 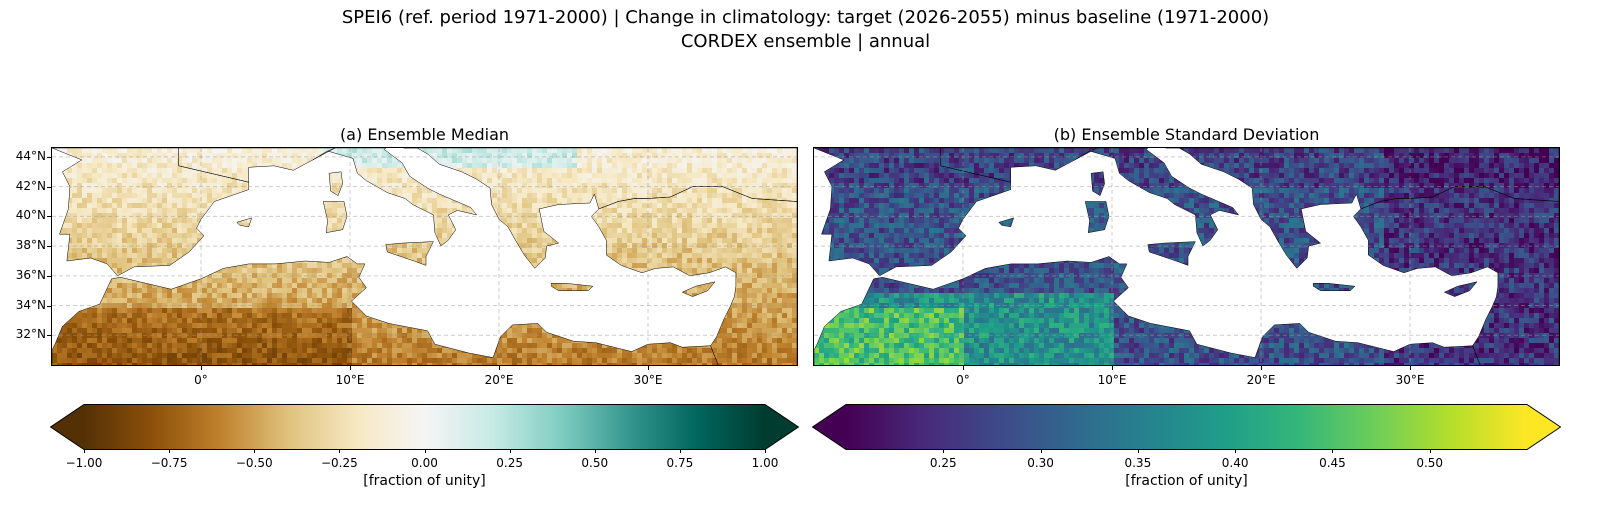 I want to click on lat-tick-label: 42°N, so click(x=30, y=185).